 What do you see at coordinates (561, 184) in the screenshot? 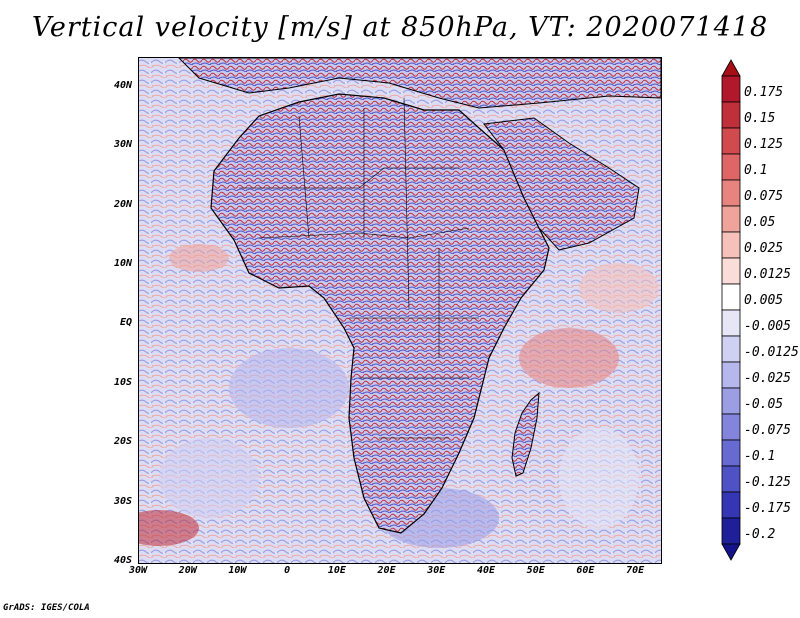
I see `arabia-coastline` at bounding box center [561, 184].